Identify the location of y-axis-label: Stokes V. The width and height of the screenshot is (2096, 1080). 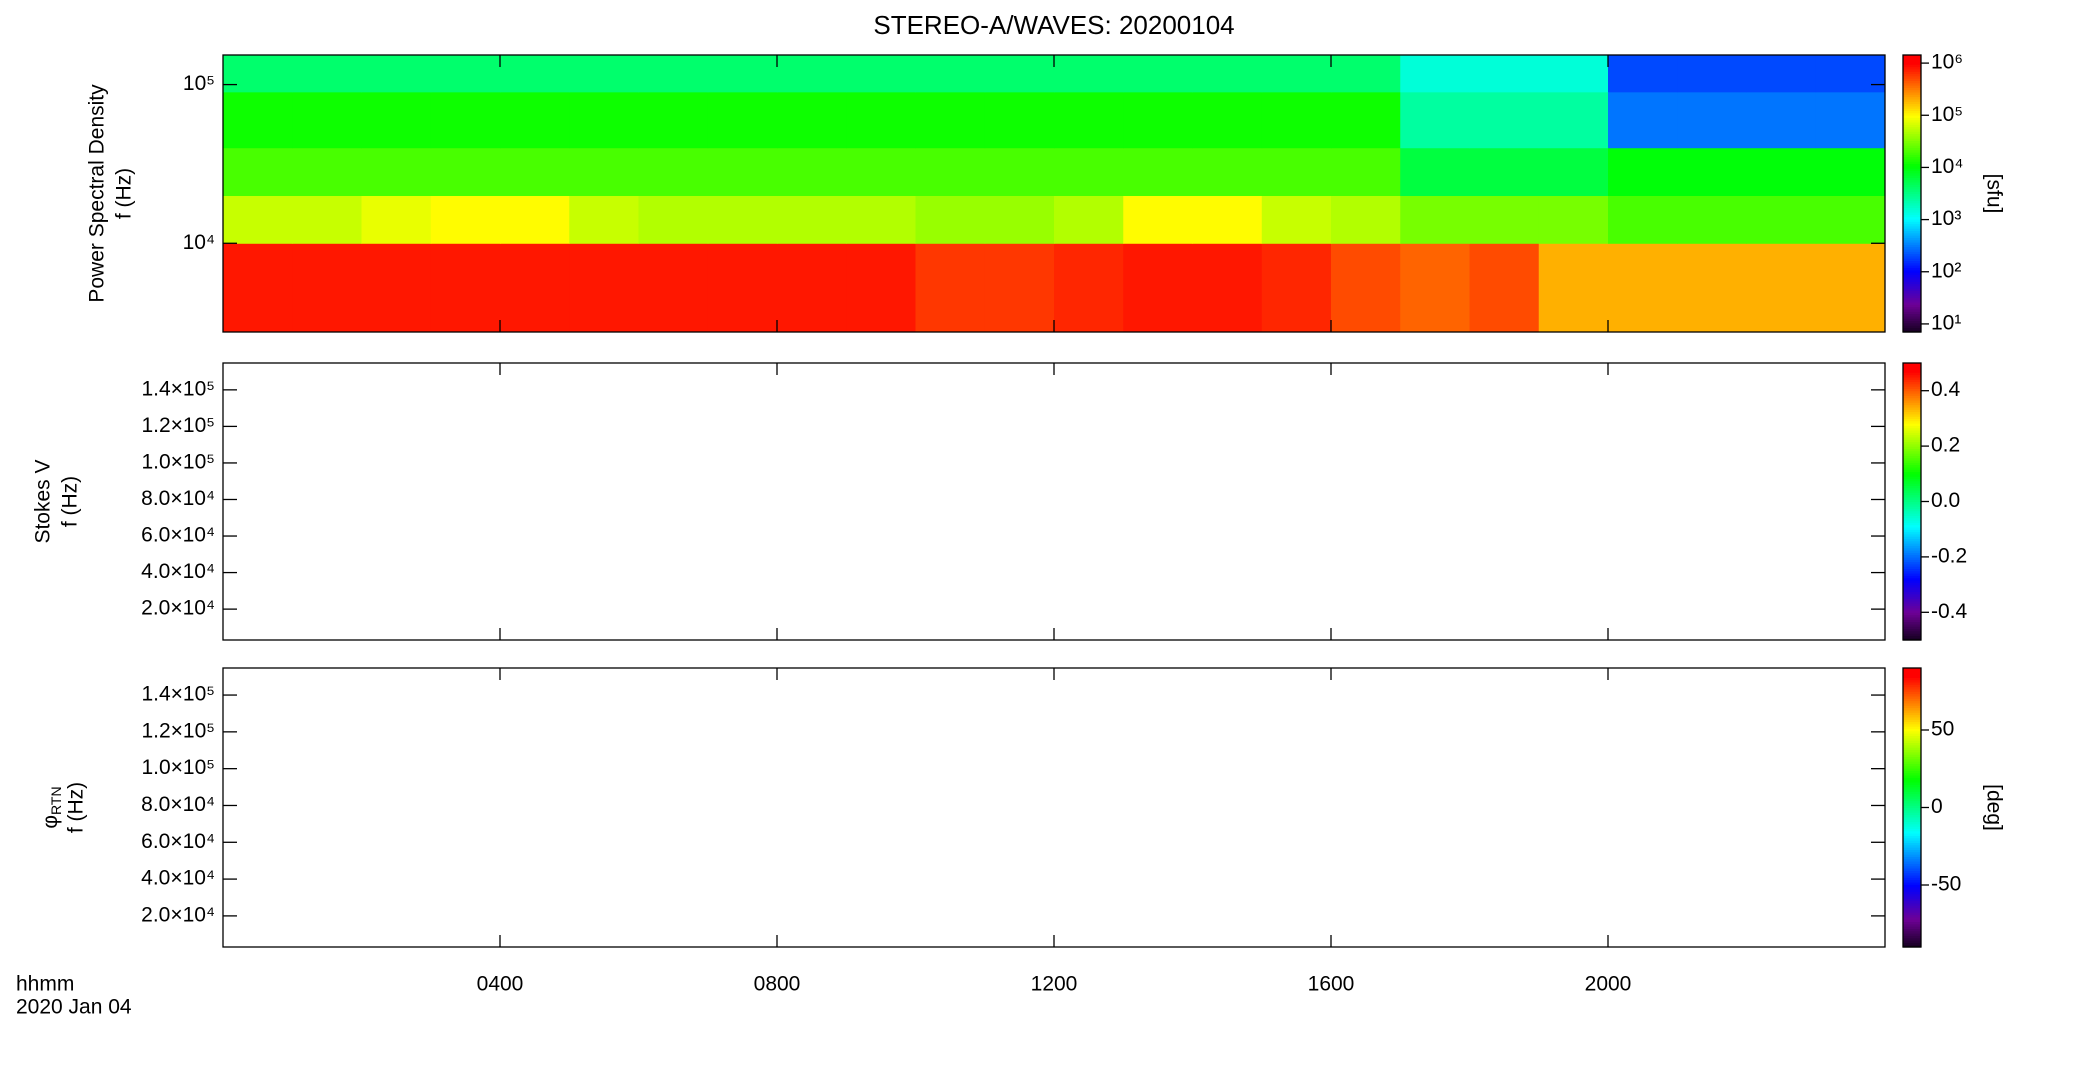
(43, 501).